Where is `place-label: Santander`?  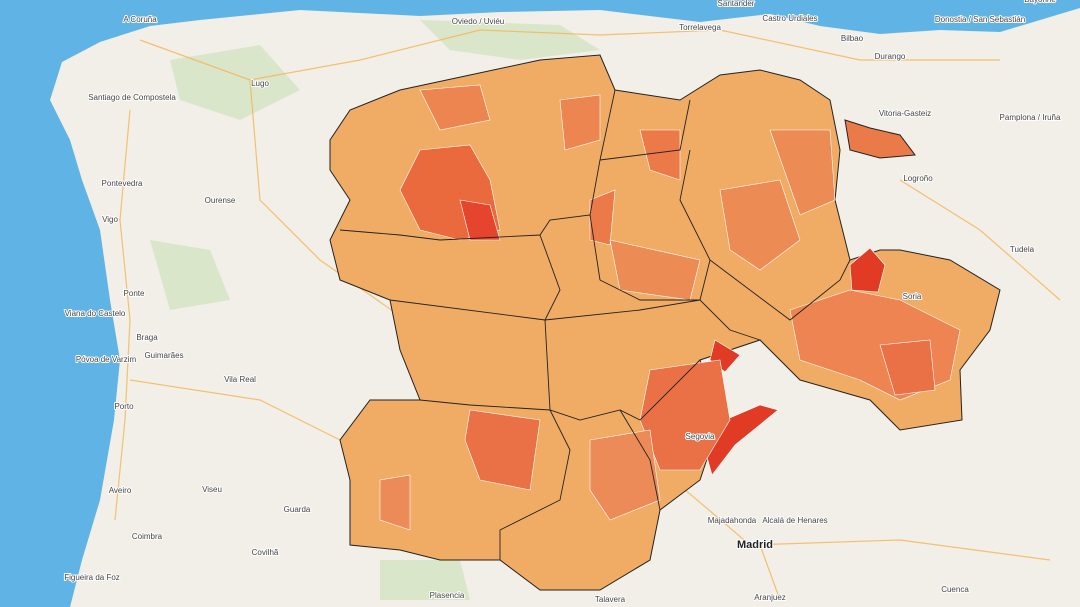 place-label: Santander is located at coordinates (736, 4).